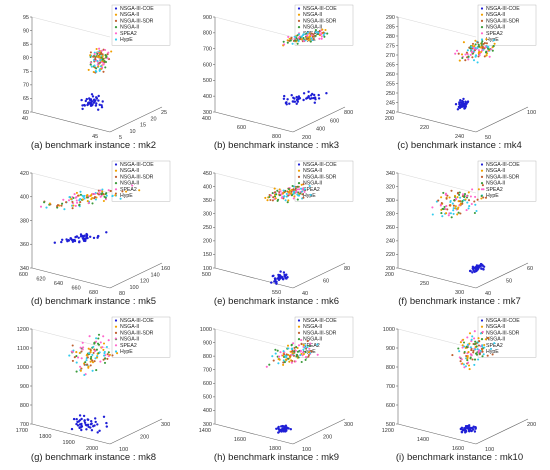 This screenshot has width=550, height=470. Describe the element at coordinates (137, 165) in the screenshot. I see `legend-entry: NSGA-III-COE` at that location.